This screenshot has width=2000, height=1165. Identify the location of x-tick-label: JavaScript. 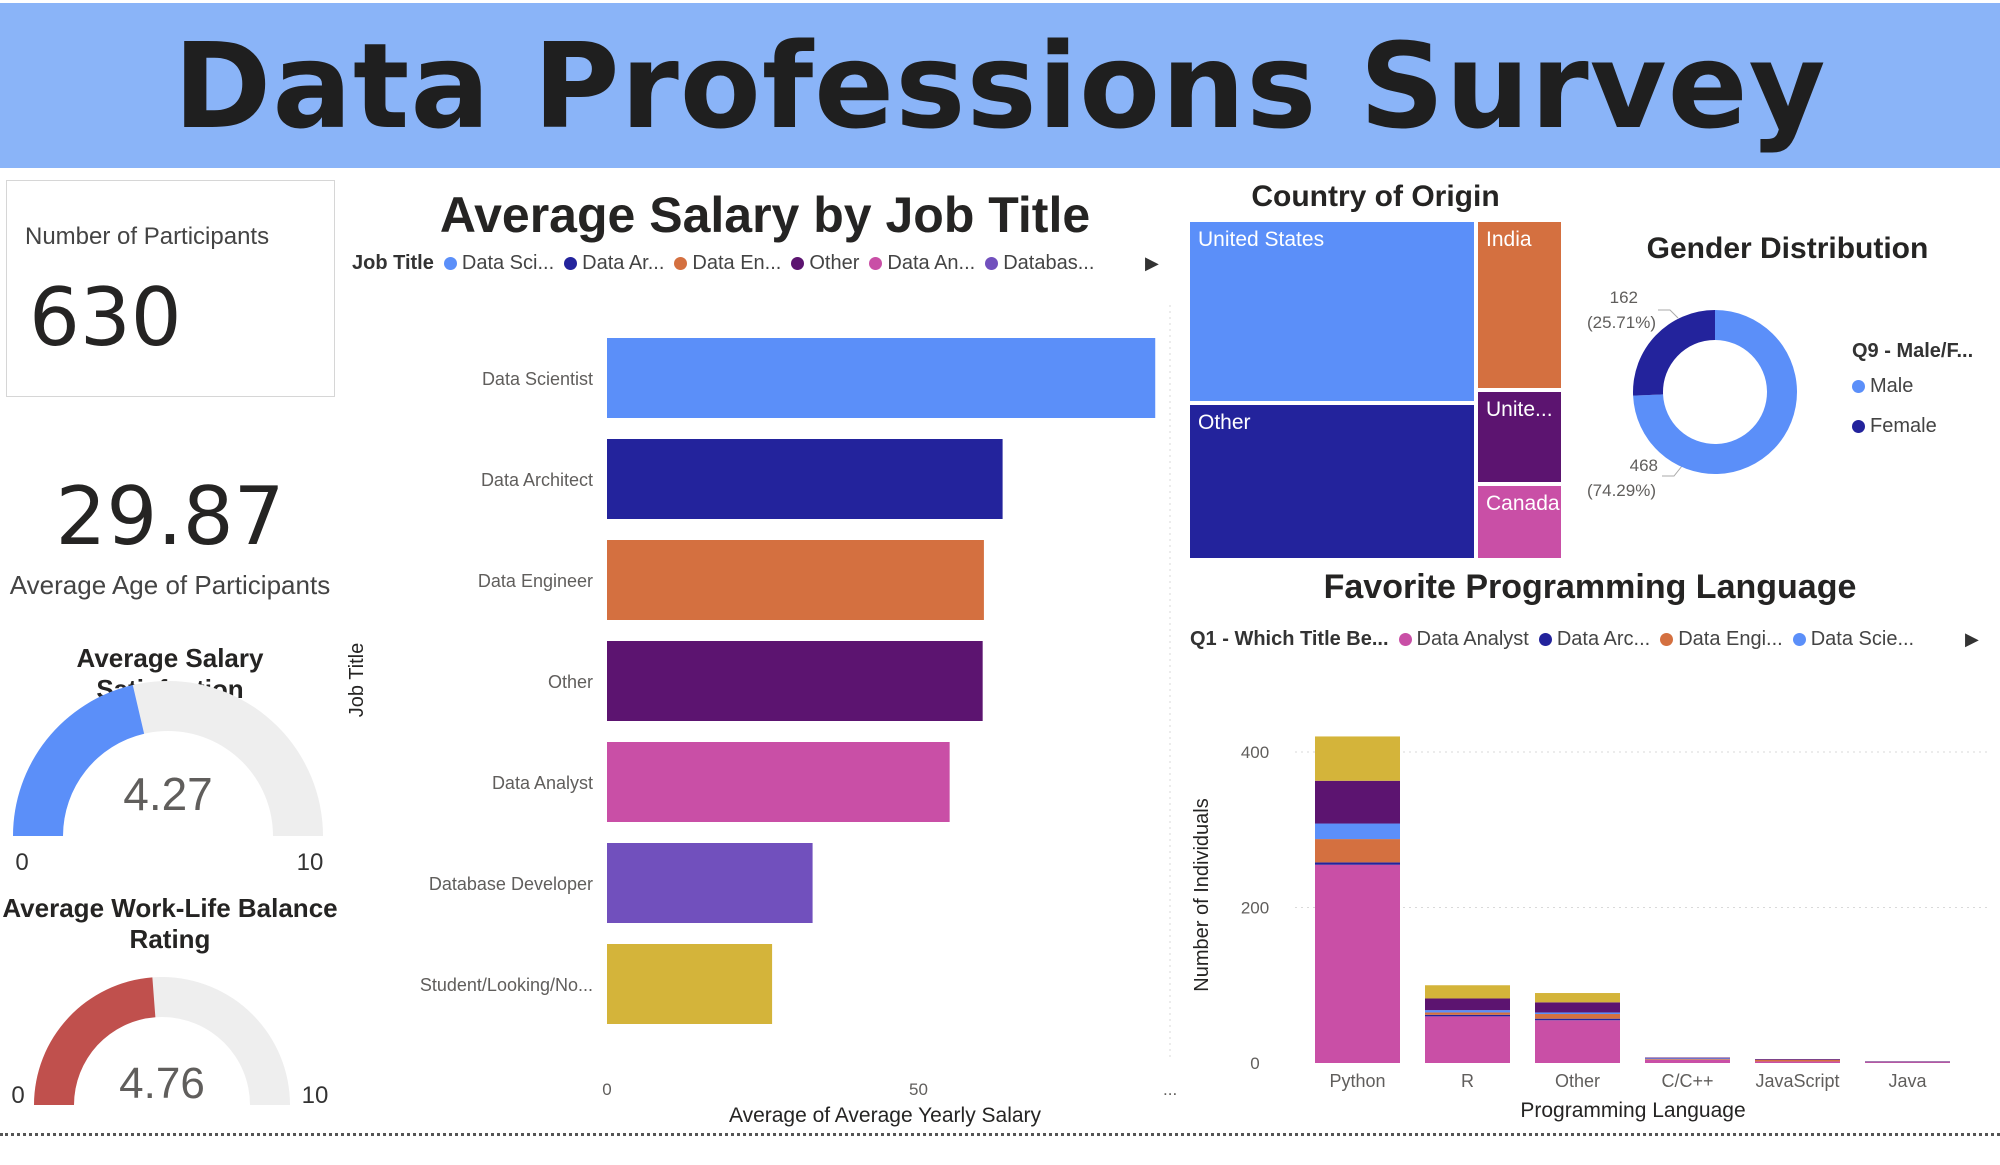
(1797, 1081).